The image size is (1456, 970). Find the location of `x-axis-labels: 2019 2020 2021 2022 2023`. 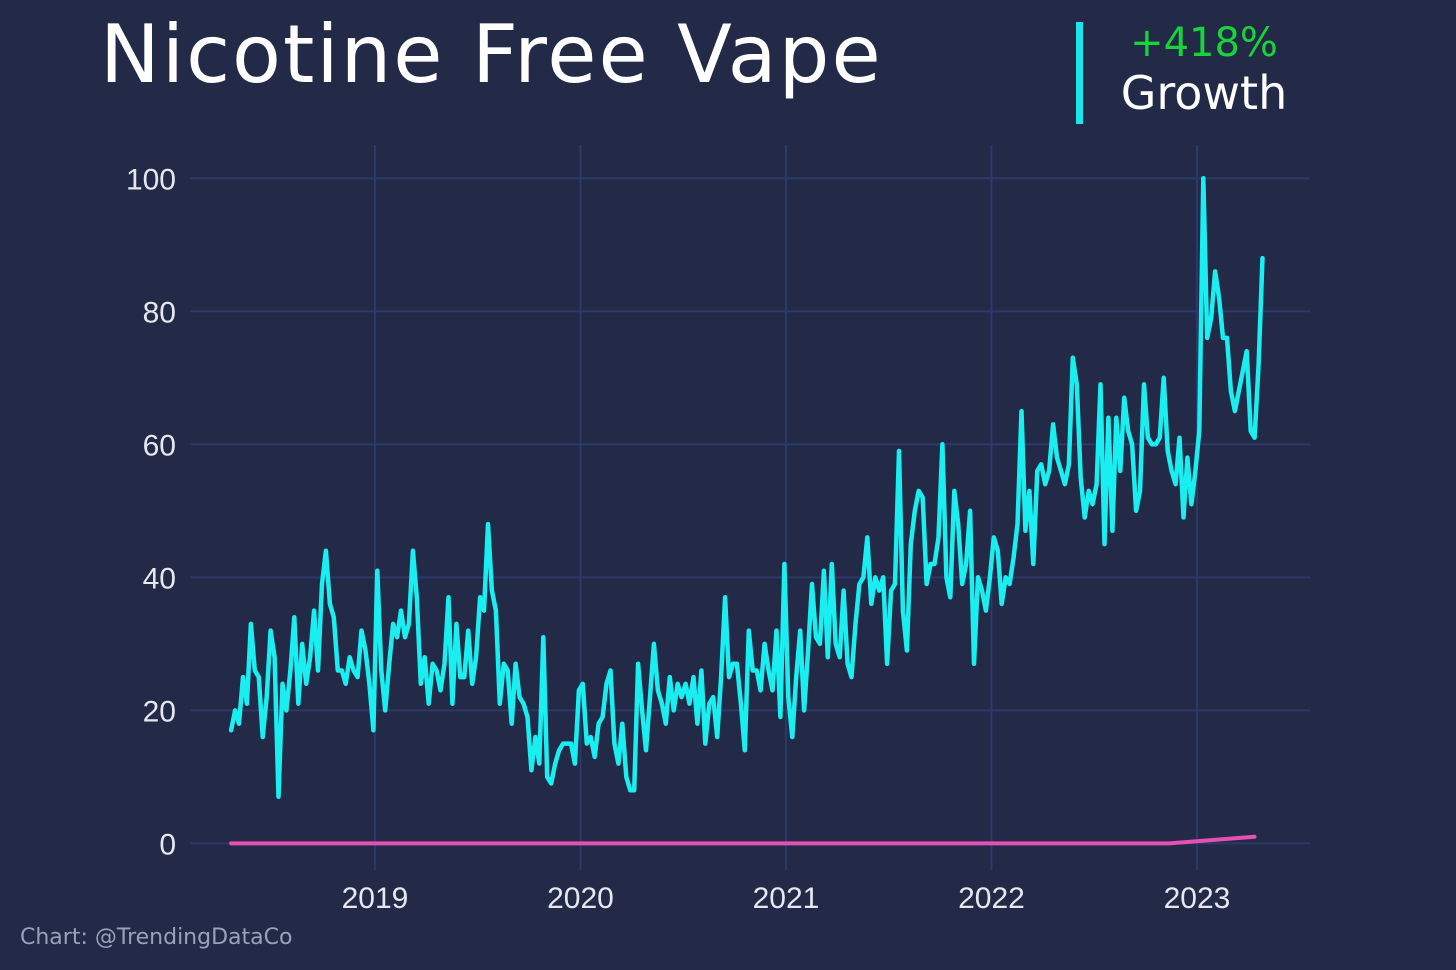

x-axis-labels: 2019 2020 2021 2022 2023 is located at coordinates (786, 898).